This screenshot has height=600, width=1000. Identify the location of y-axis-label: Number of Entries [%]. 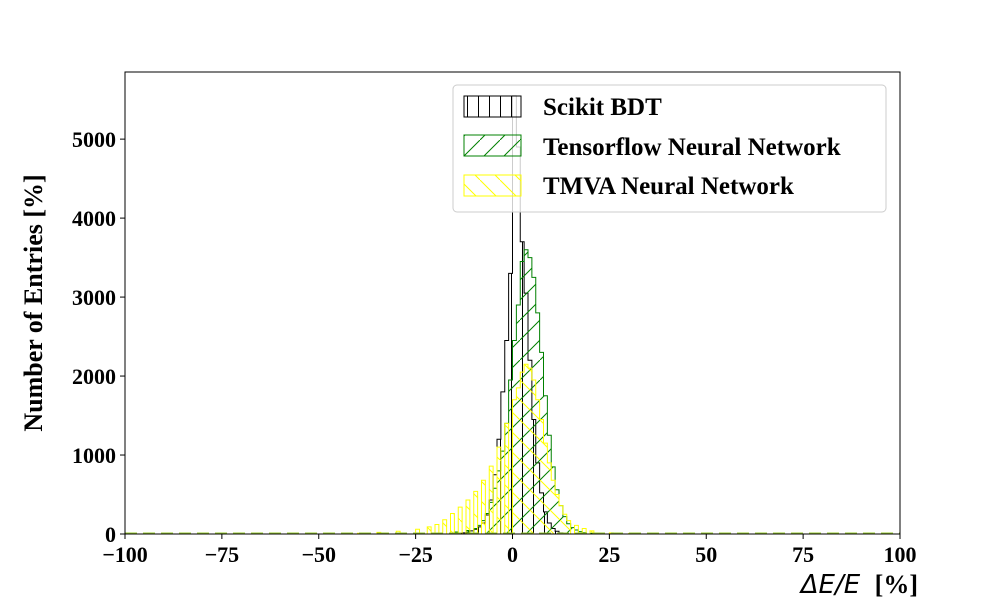
(33, 302).